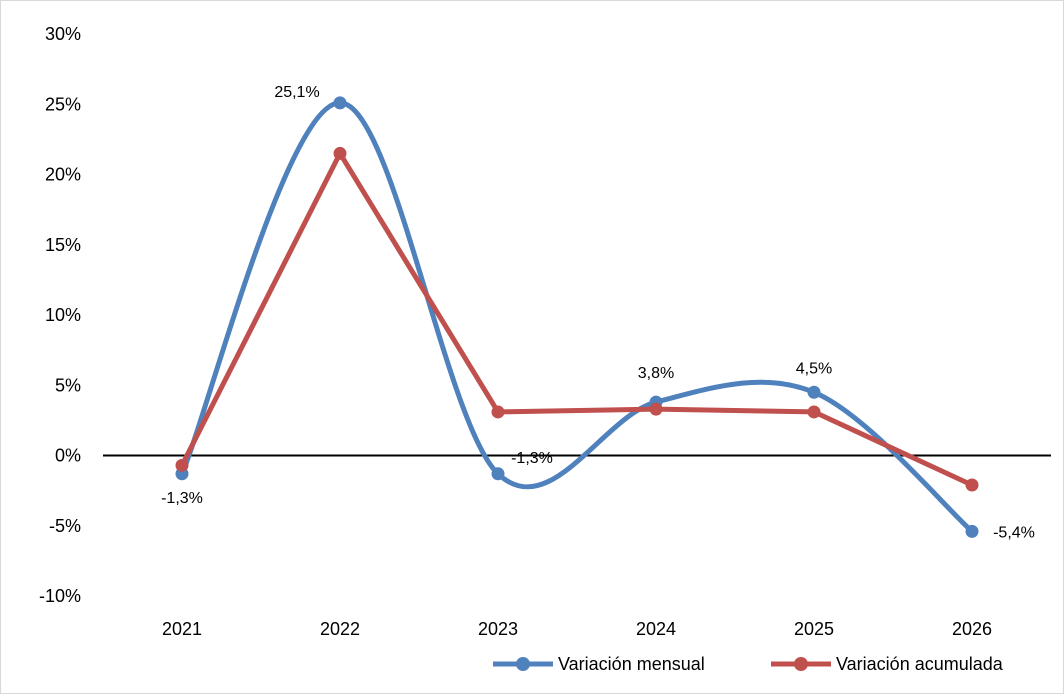 The image size is (1064, 694). Describe the element at coordinates (972, 629) in the screenshot. I see `x-tick-label: 2026` at that location.